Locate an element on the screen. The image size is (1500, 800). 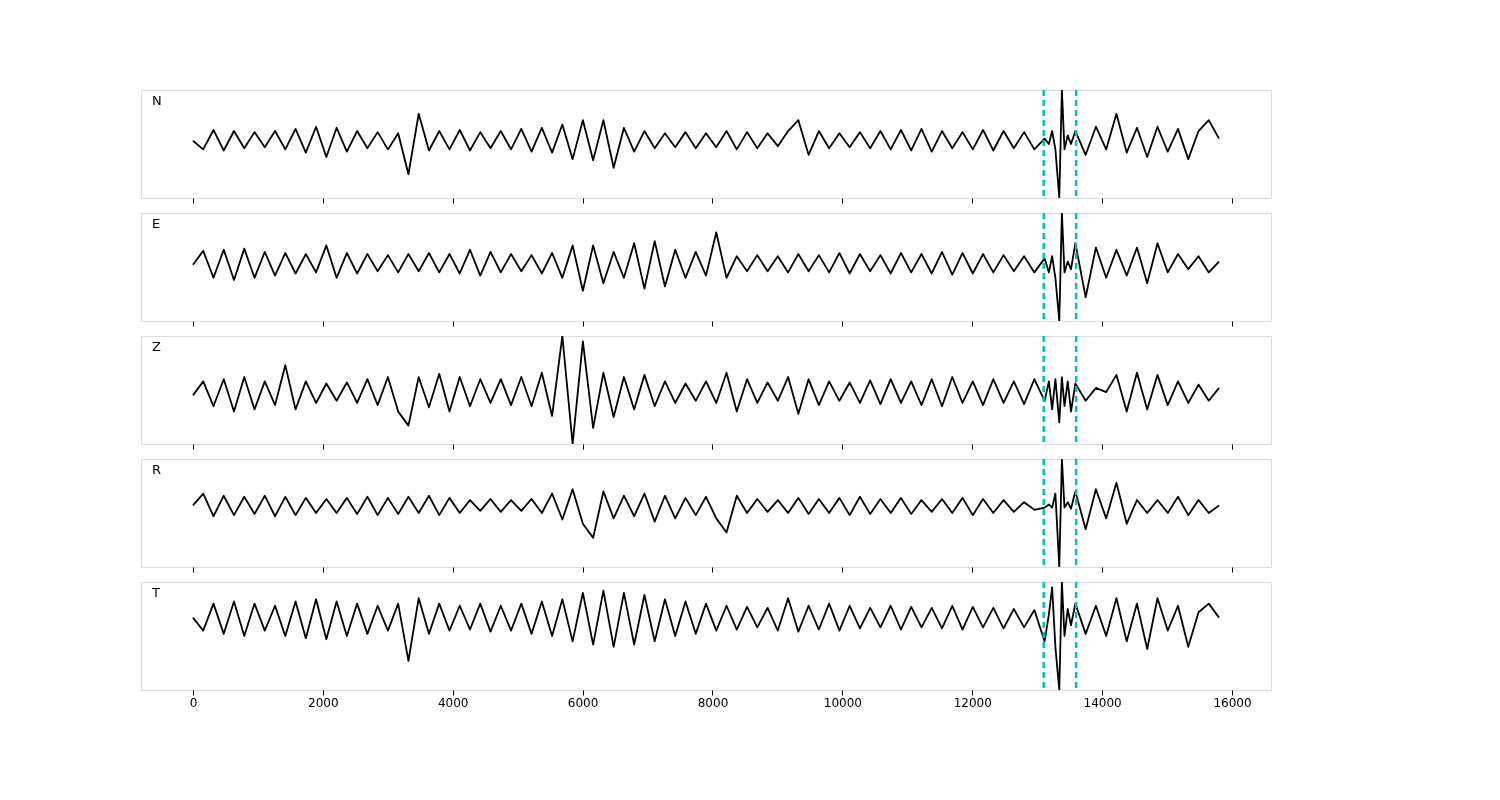
x-tick-label: 6000 is located at coordinates (583, 702).